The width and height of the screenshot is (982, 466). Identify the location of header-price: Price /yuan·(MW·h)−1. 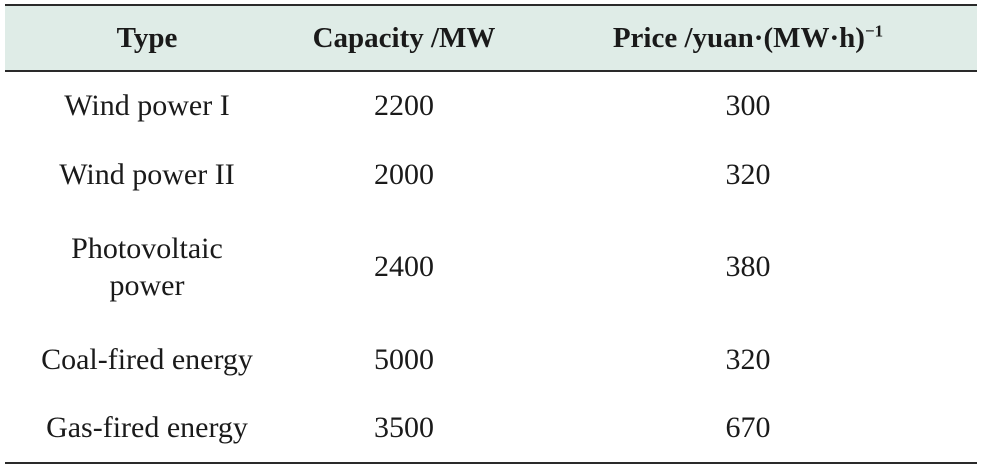
(748, 38).